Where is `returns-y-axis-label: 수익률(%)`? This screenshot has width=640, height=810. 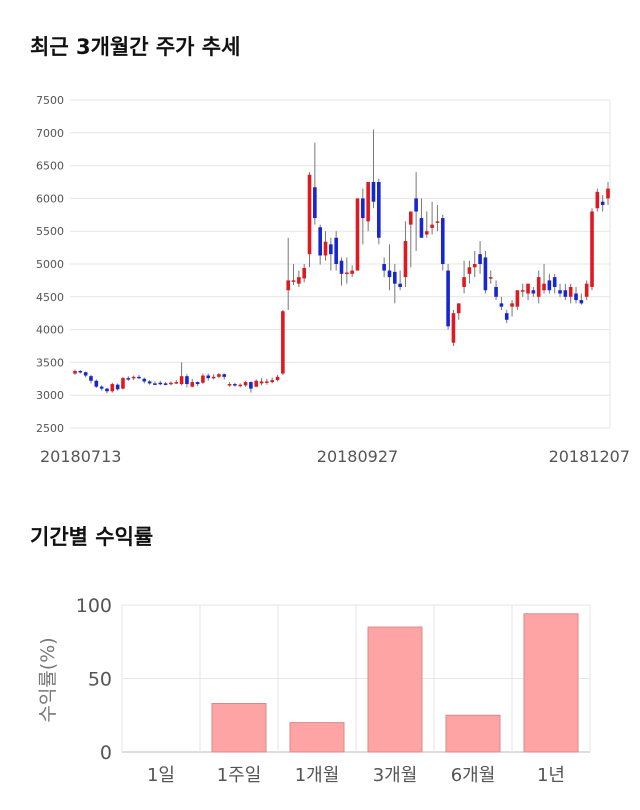 returns-y-axis-label: 수익률(%) is located at coordinates (48, 679).